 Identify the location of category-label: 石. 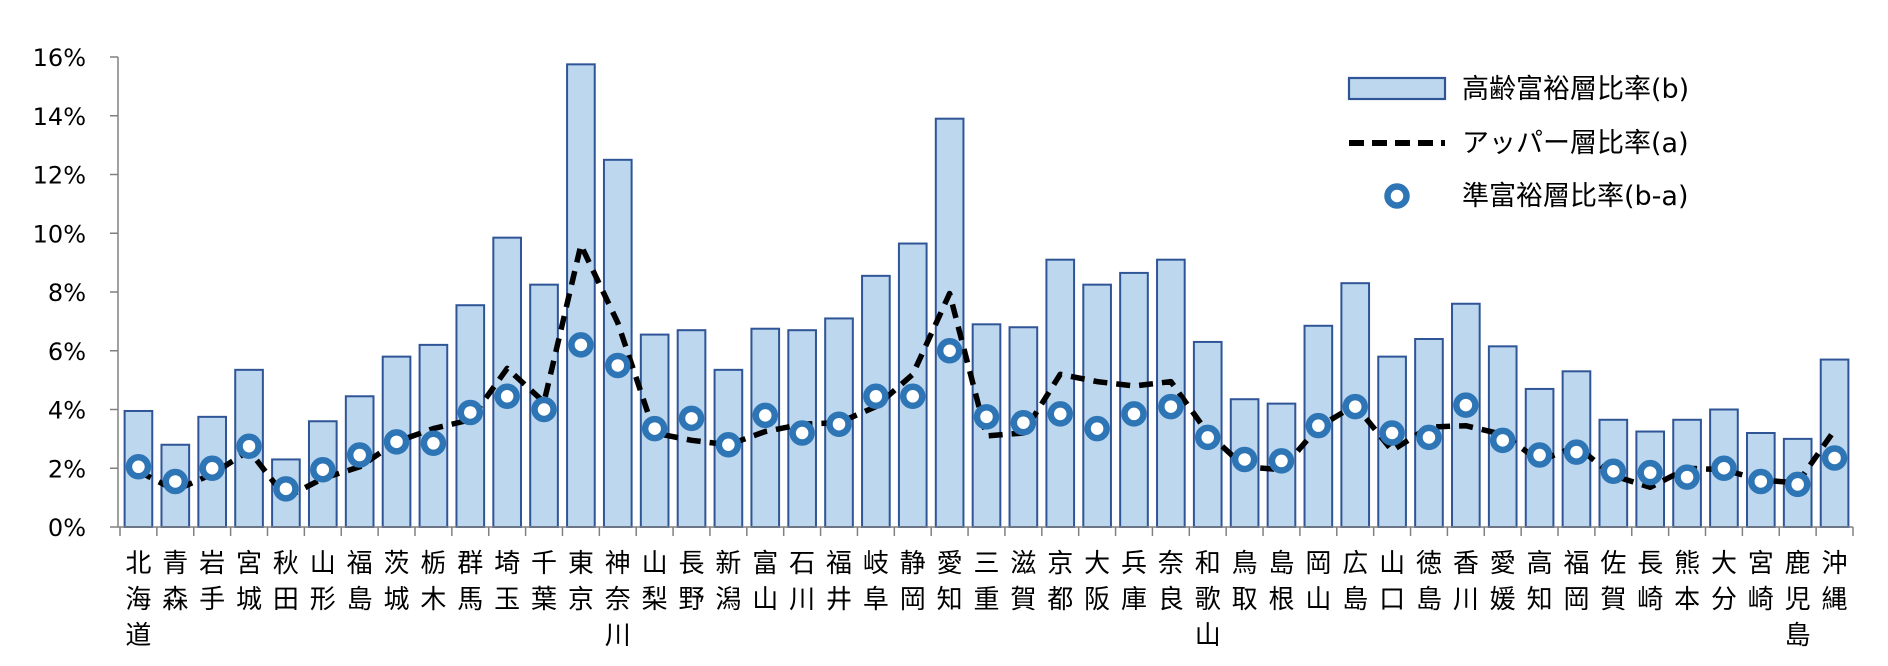
(802, 564).